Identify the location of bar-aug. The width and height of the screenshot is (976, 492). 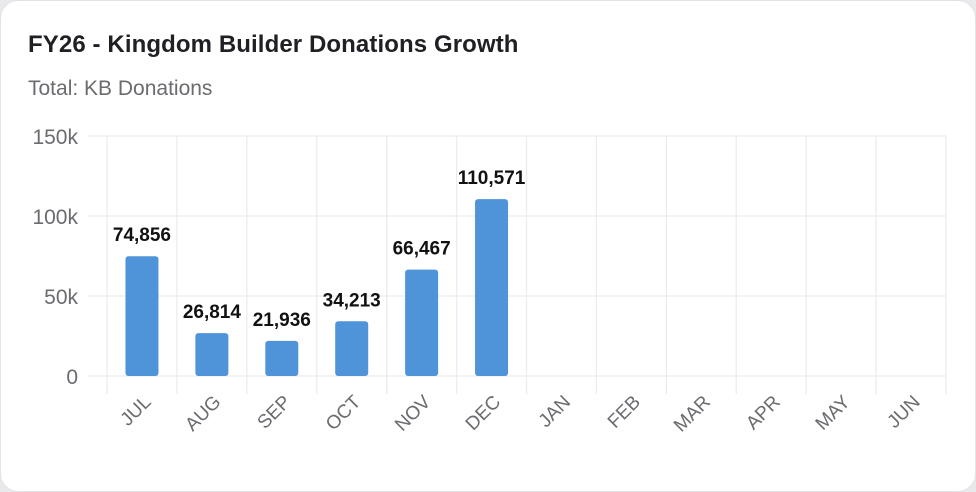
(212, 354).